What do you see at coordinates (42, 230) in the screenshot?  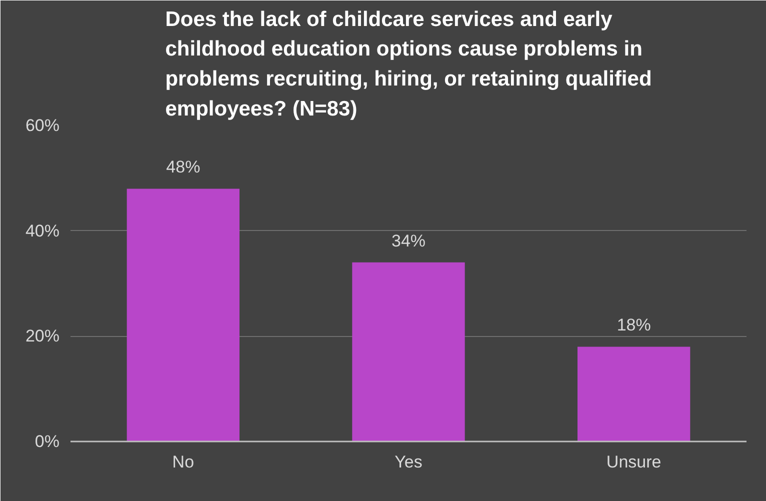 I see `y-tick-label: 40%` at bounding box center [42, 230].